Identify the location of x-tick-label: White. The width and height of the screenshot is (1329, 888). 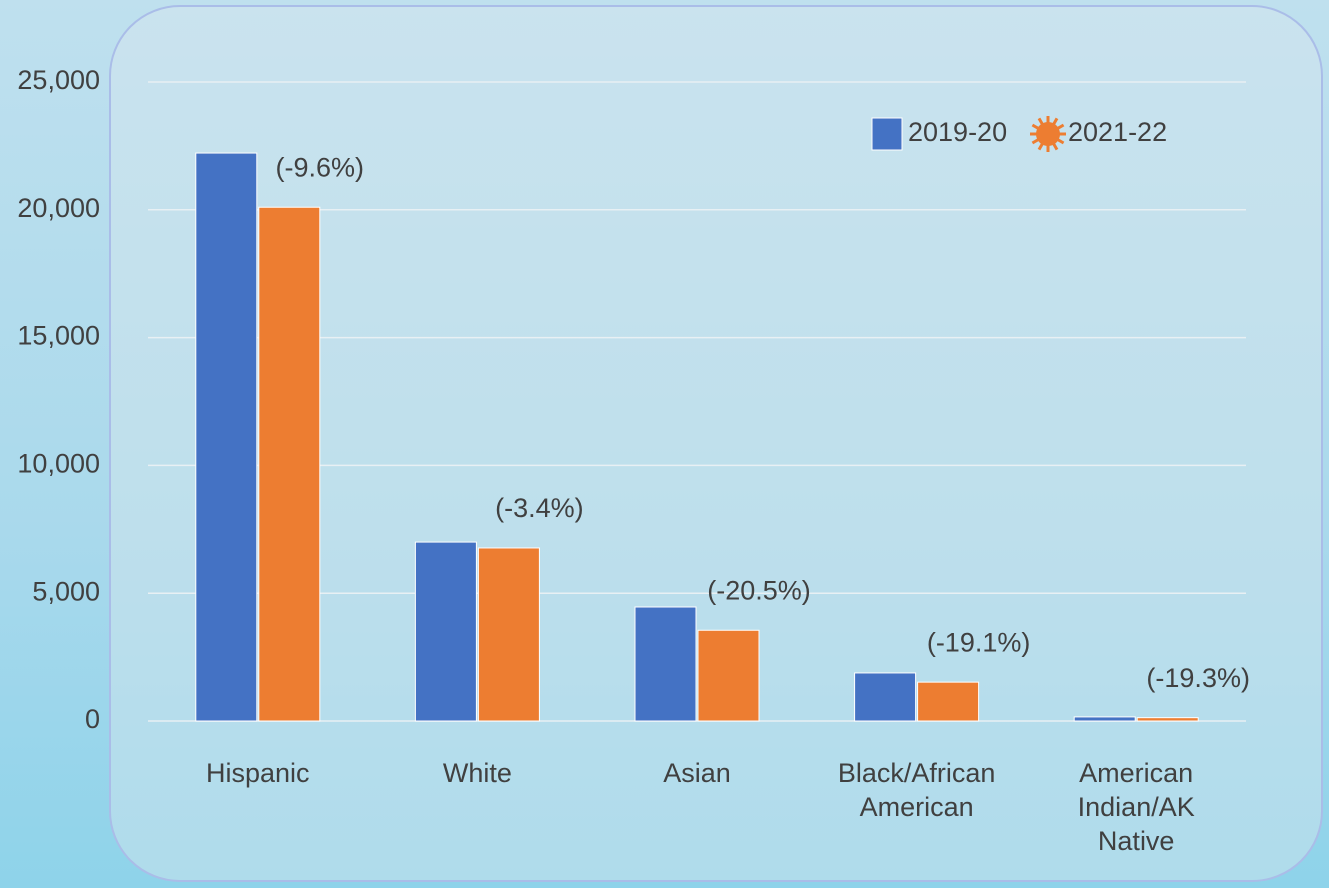
(477, 773).